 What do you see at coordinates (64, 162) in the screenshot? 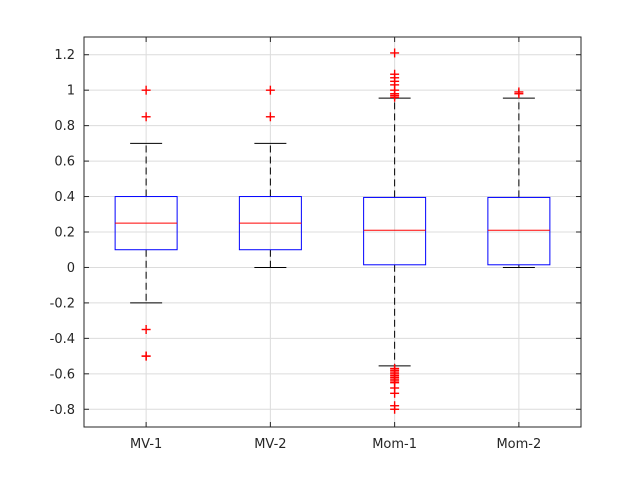
I see `y-tick-label: 0.6` at bounding box center [64, 162].